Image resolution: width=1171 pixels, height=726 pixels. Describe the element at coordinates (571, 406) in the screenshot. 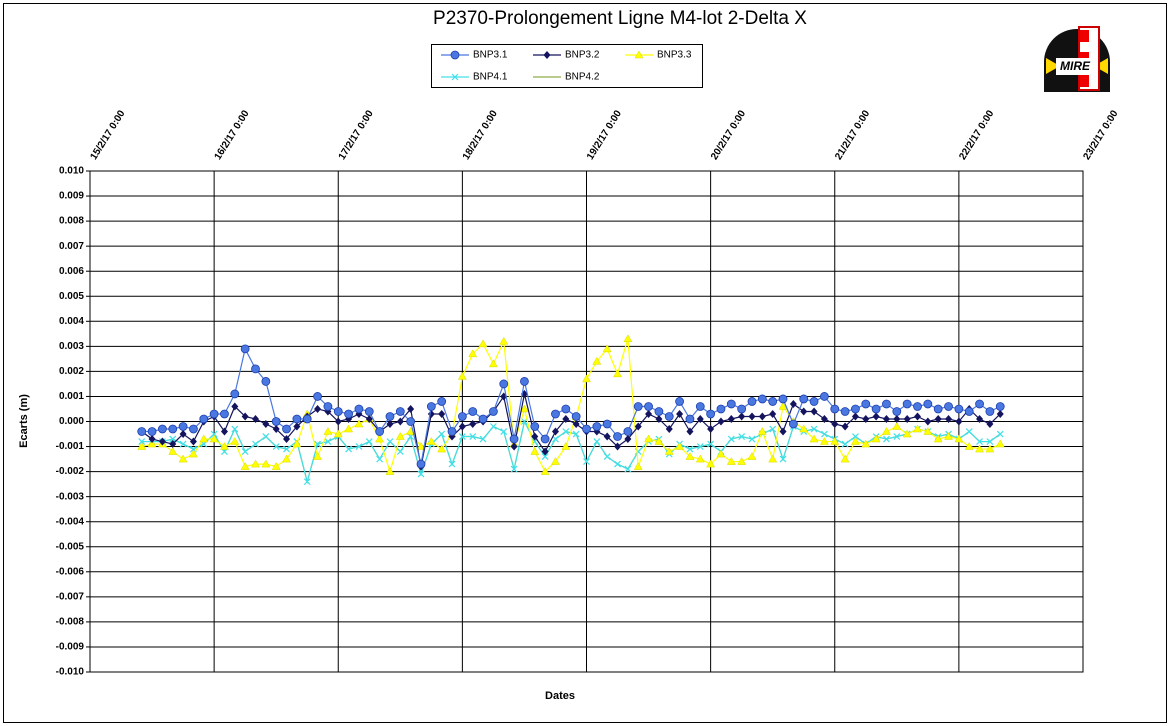

I see `series` at that location.